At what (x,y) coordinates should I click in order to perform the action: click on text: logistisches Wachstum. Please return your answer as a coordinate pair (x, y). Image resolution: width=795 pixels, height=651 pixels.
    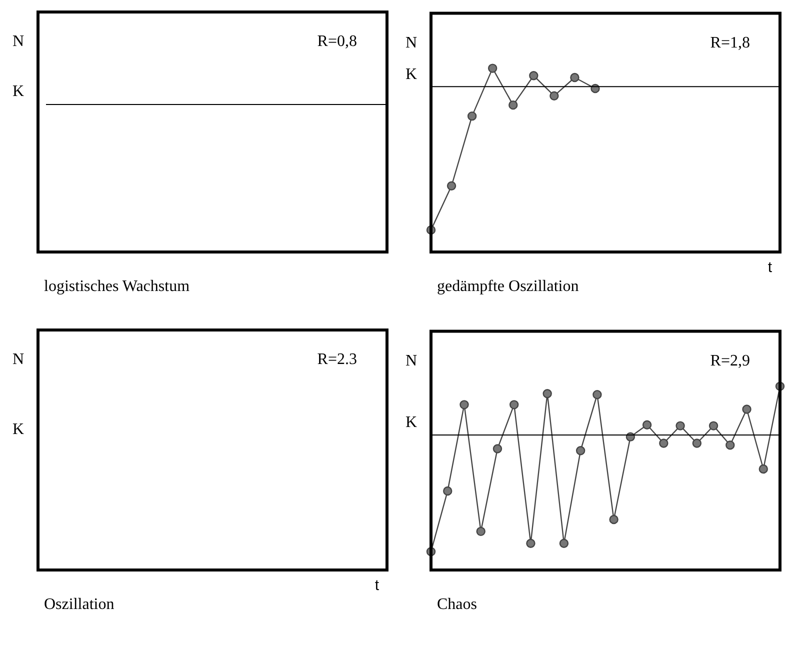
    Looking at the image, I should click on (117, 287).